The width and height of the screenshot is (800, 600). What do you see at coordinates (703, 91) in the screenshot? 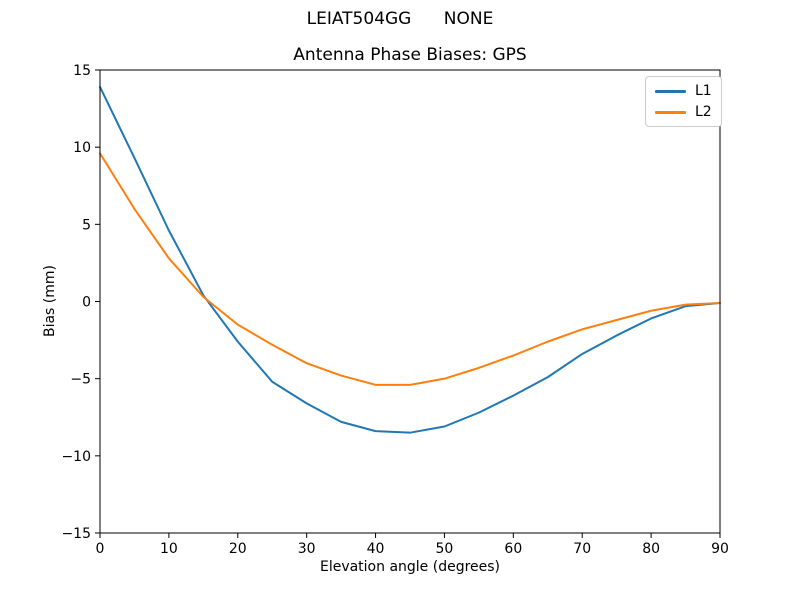
I see `l1-legend-label: L1` at bounding box center [703, 91].